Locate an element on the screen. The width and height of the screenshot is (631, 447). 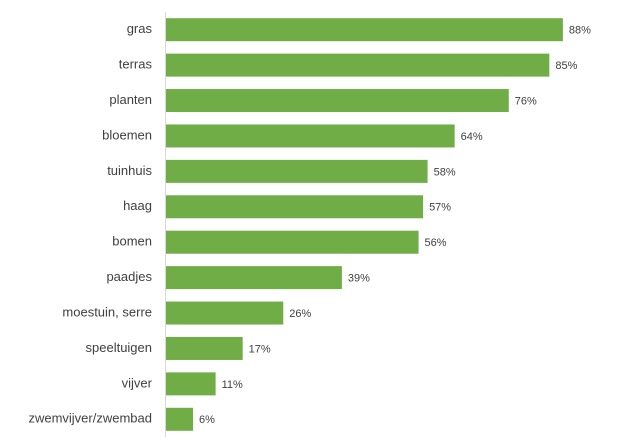
value-label: 17% is located at coordinates (260, 349).